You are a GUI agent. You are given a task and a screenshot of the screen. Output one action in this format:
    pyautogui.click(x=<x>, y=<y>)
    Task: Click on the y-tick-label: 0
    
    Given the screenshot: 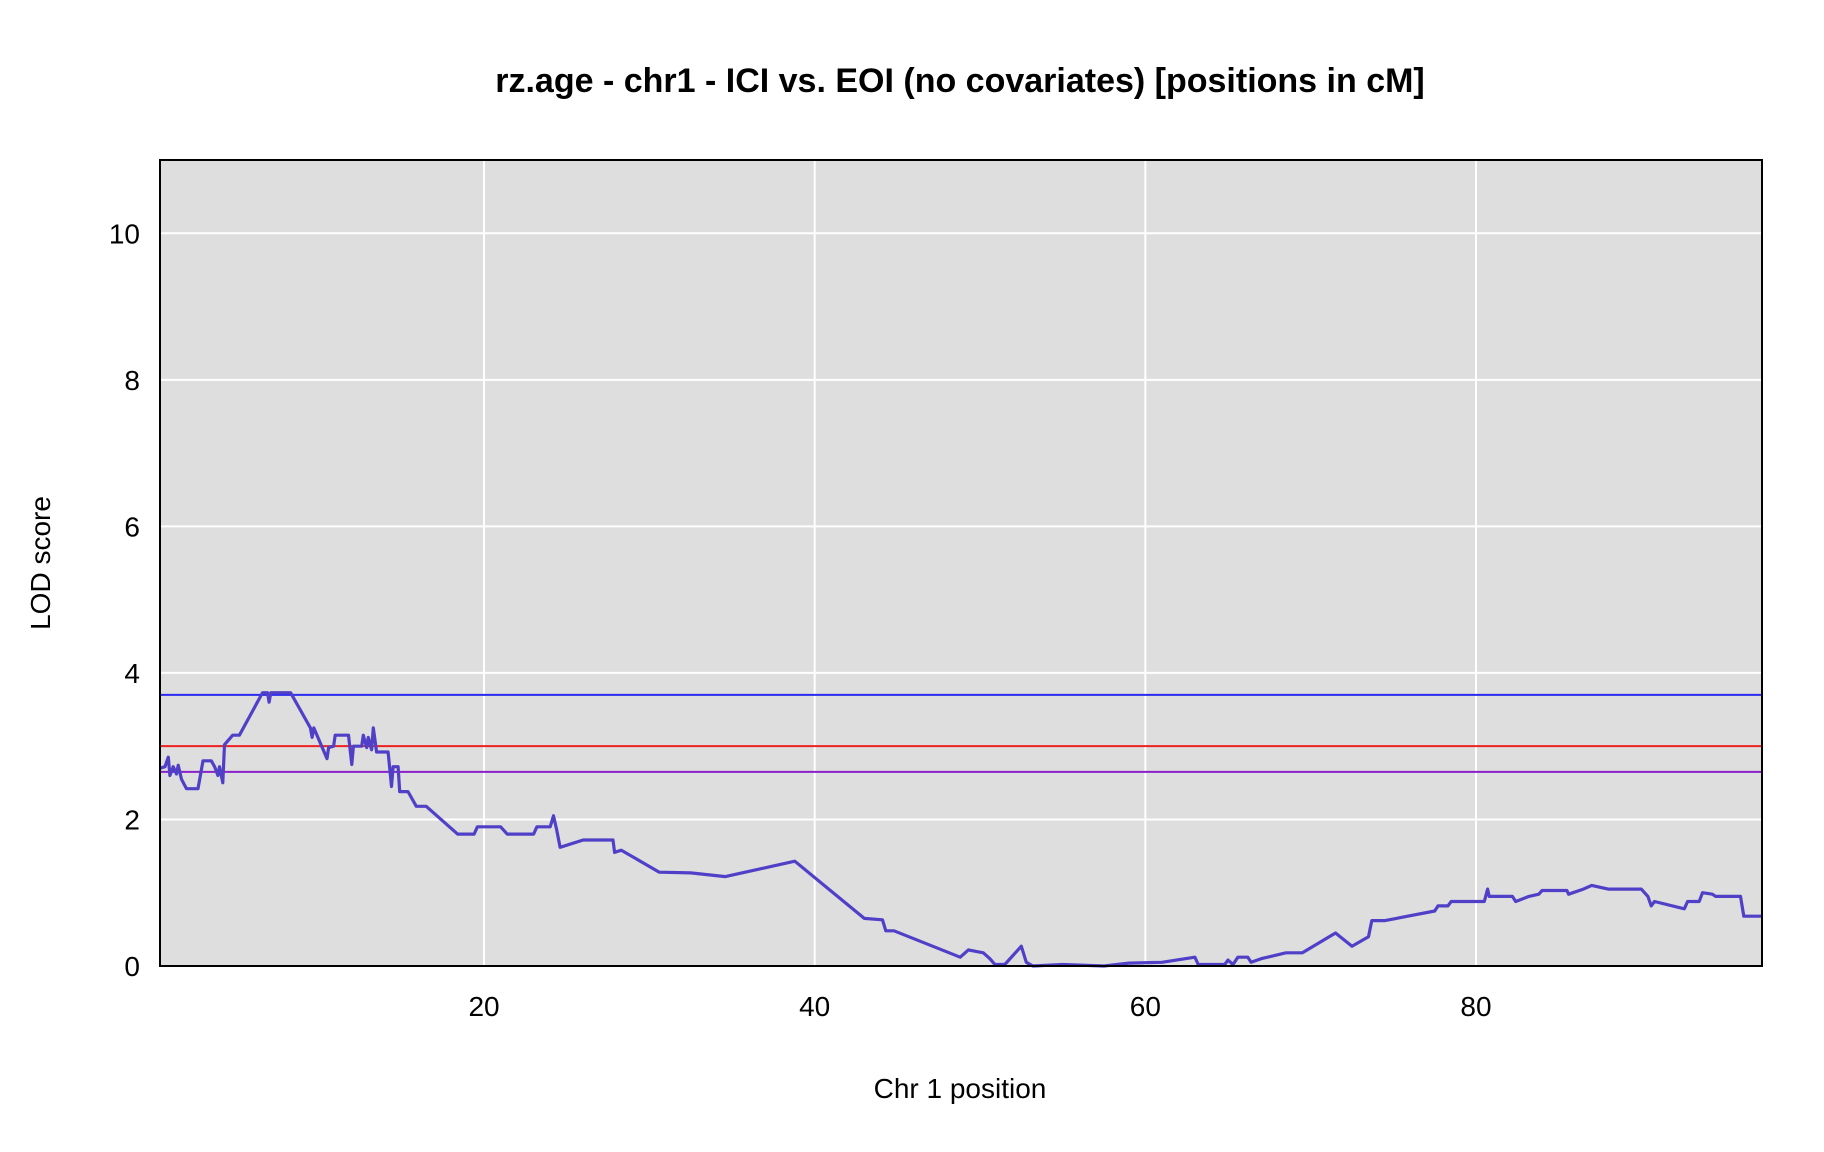 What is the action you would take?
    pyautogui.click(x=132, y=966)
    